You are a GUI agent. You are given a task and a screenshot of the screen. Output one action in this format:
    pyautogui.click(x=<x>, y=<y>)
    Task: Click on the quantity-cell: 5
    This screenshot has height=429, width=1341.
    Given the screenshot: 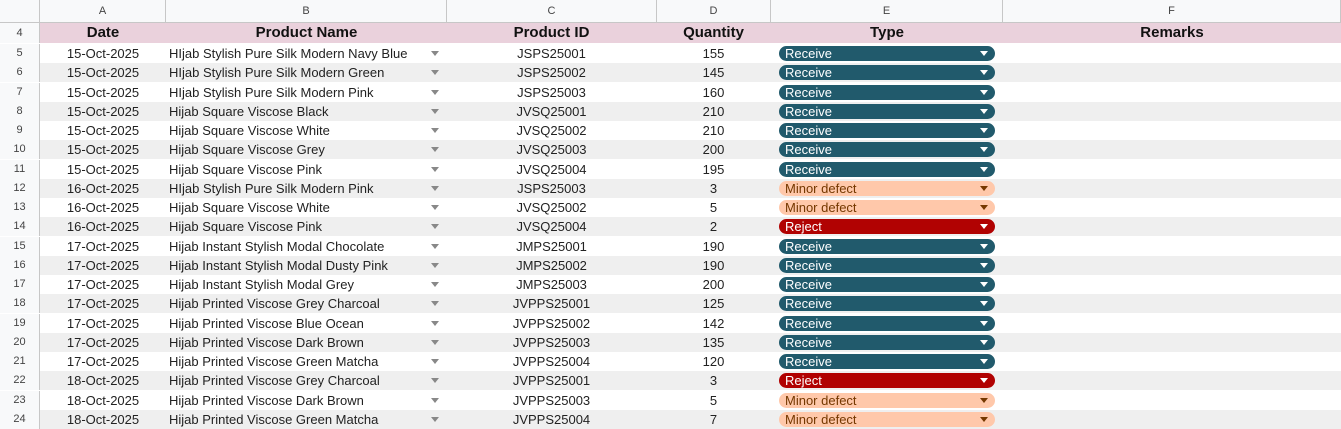 What is the action you would take?
    pyautogui.click(x=713, y=400)
    